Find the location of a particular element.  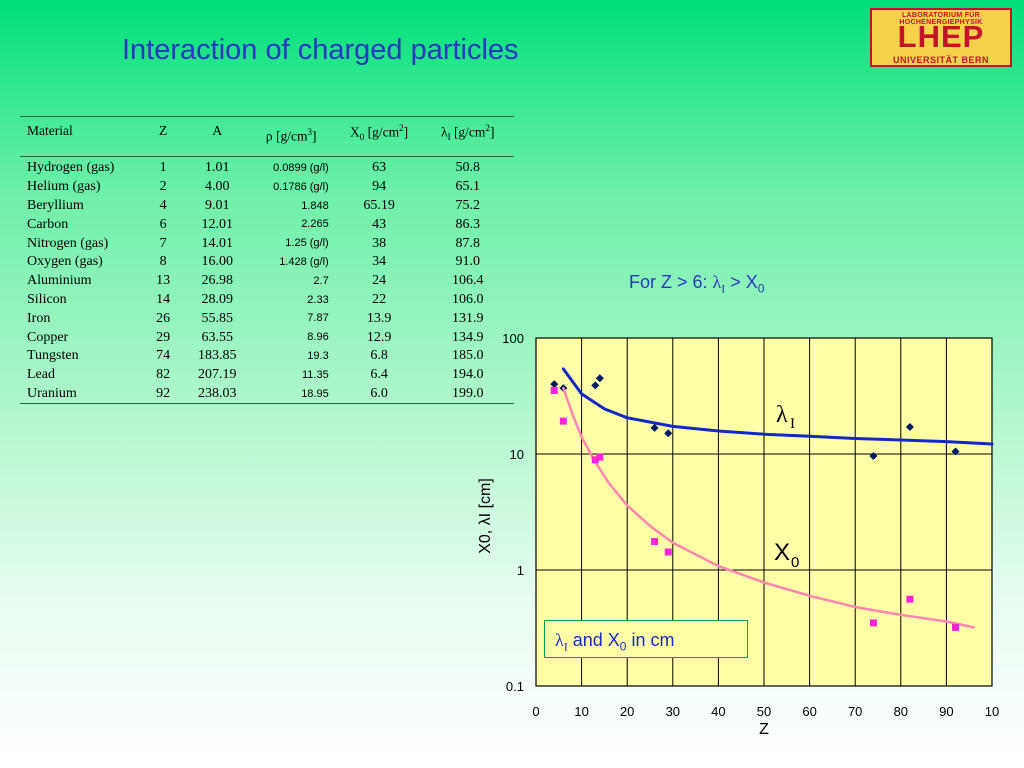

table-row: Nitrogen (gas) 7 14.01 1.25 (g/l) 38 87.8 is located at coordinates (267, 243).